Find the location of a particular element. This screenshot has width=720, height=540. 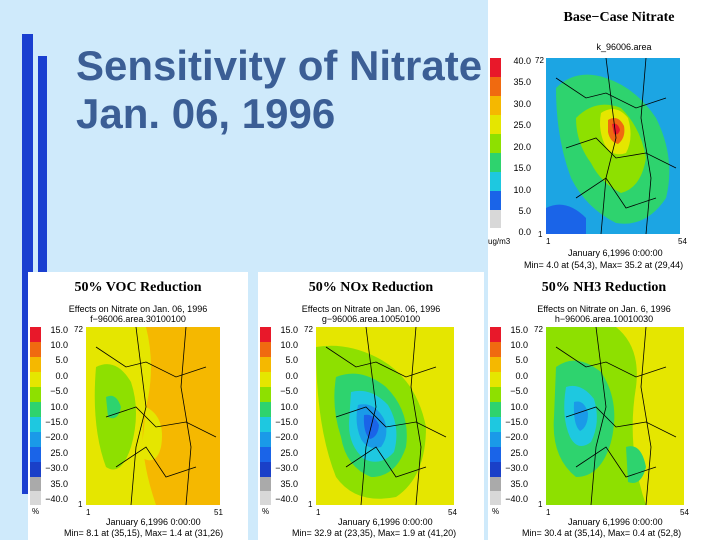

legend-label: 40.0 is located at coordinates (522, 61).